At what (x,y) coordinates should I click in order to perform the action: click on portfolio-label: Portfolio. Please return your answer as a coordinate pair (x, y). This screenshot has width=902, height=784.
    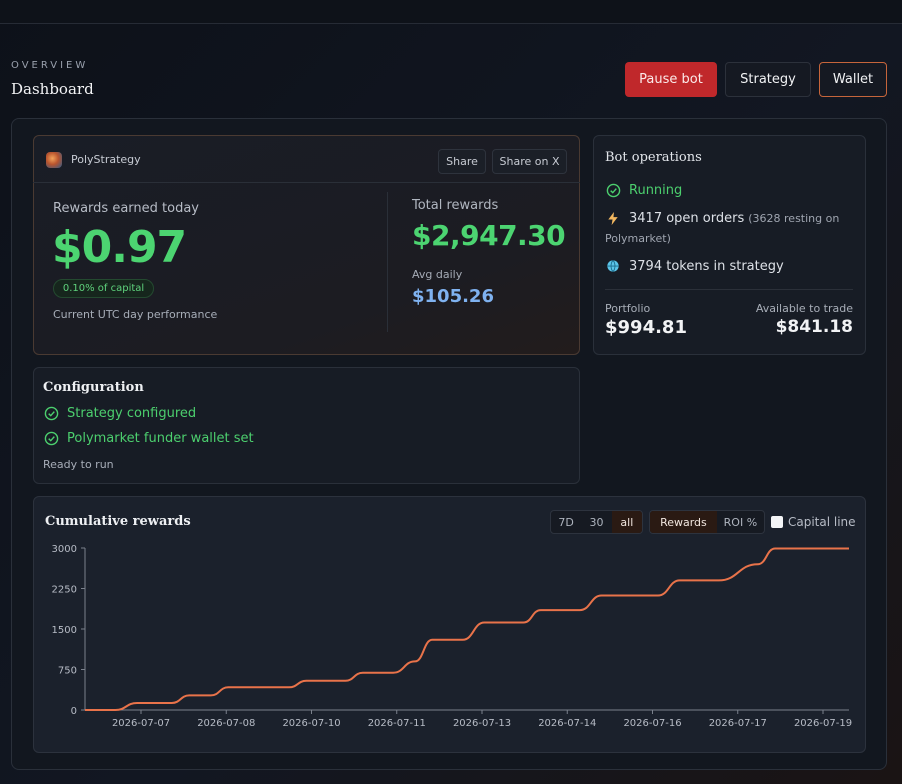
    Looking at the image, I should click on (628, 308).